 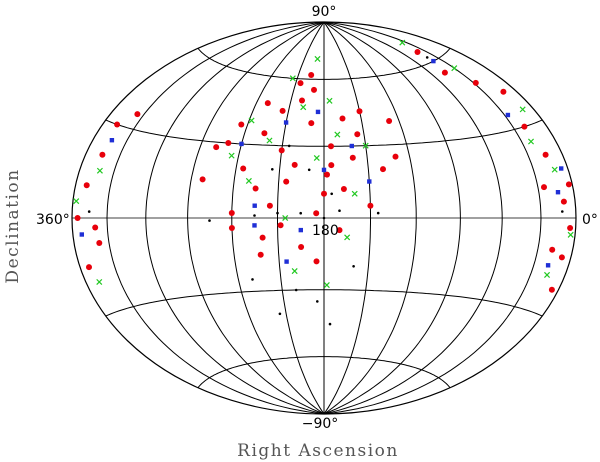 I want to click on tick-label-right: 0°, so click(x=590, y=220).